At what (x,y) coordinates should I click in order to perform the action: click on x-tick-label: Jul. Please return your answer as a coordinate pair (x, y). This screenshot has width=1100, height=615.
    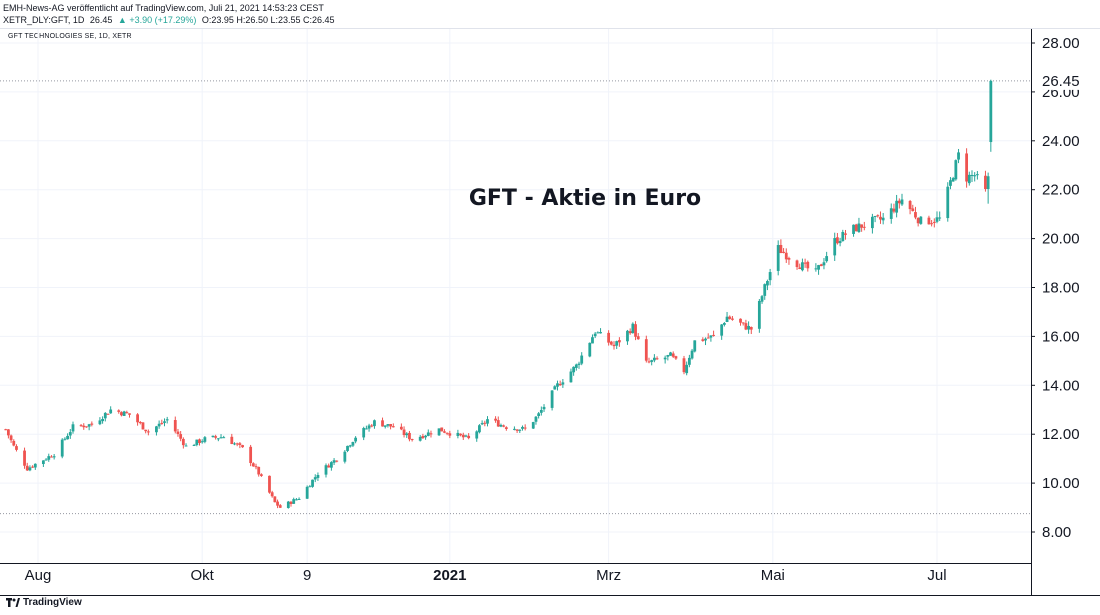
    Looking at the image, I should click on (936, 575).